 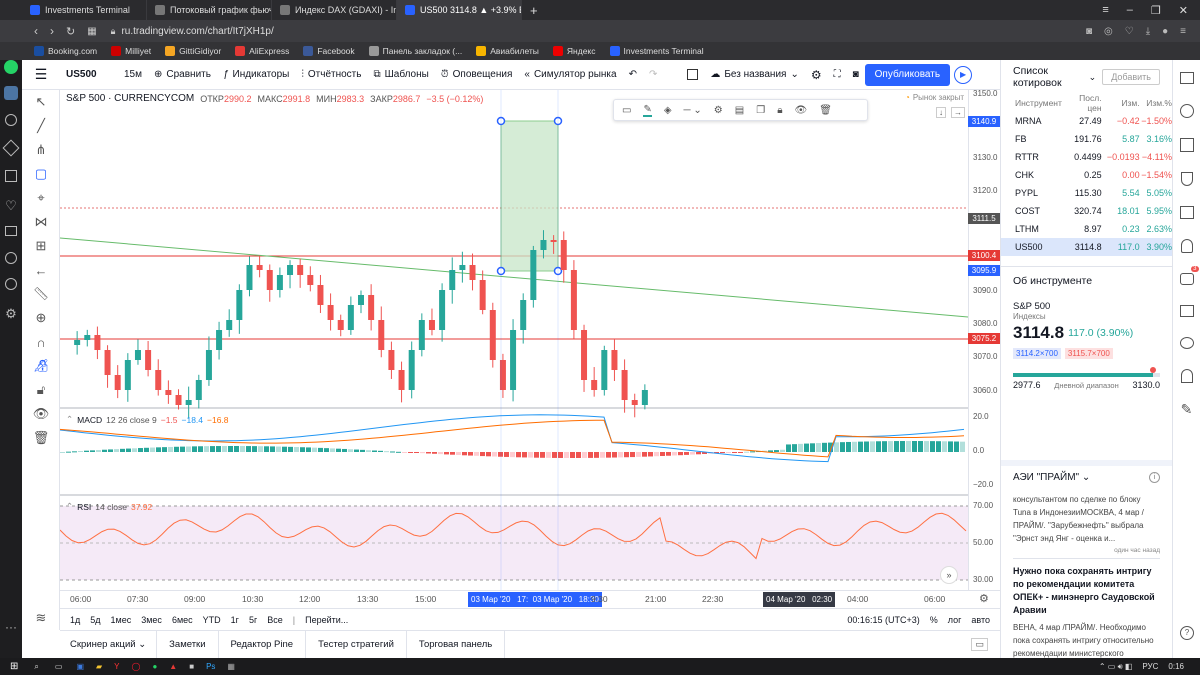 I want to click on bookmark-item: Facebook, so click(x=329, y=51).